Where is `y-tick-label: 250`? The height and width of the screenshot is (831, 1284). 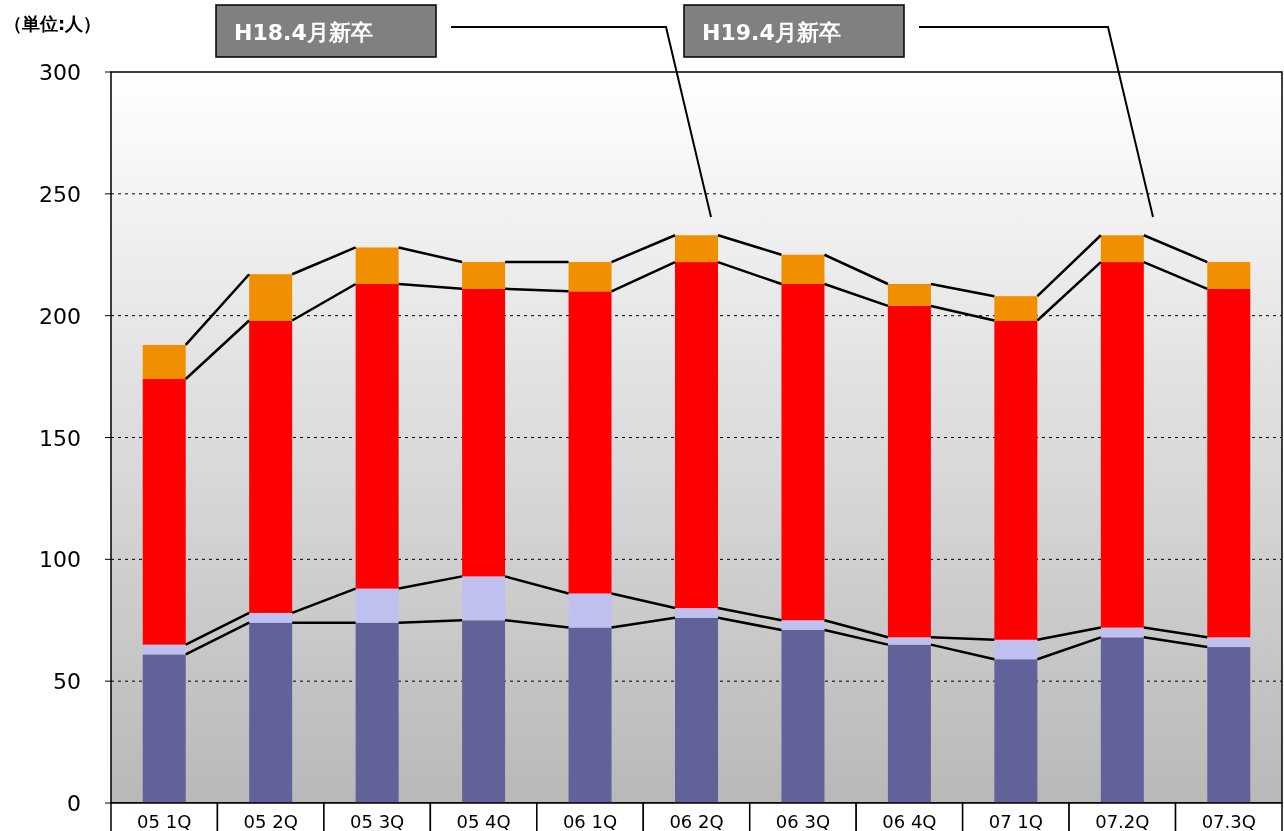 y-tick-label: 250 is located at coordinates (60, 194).